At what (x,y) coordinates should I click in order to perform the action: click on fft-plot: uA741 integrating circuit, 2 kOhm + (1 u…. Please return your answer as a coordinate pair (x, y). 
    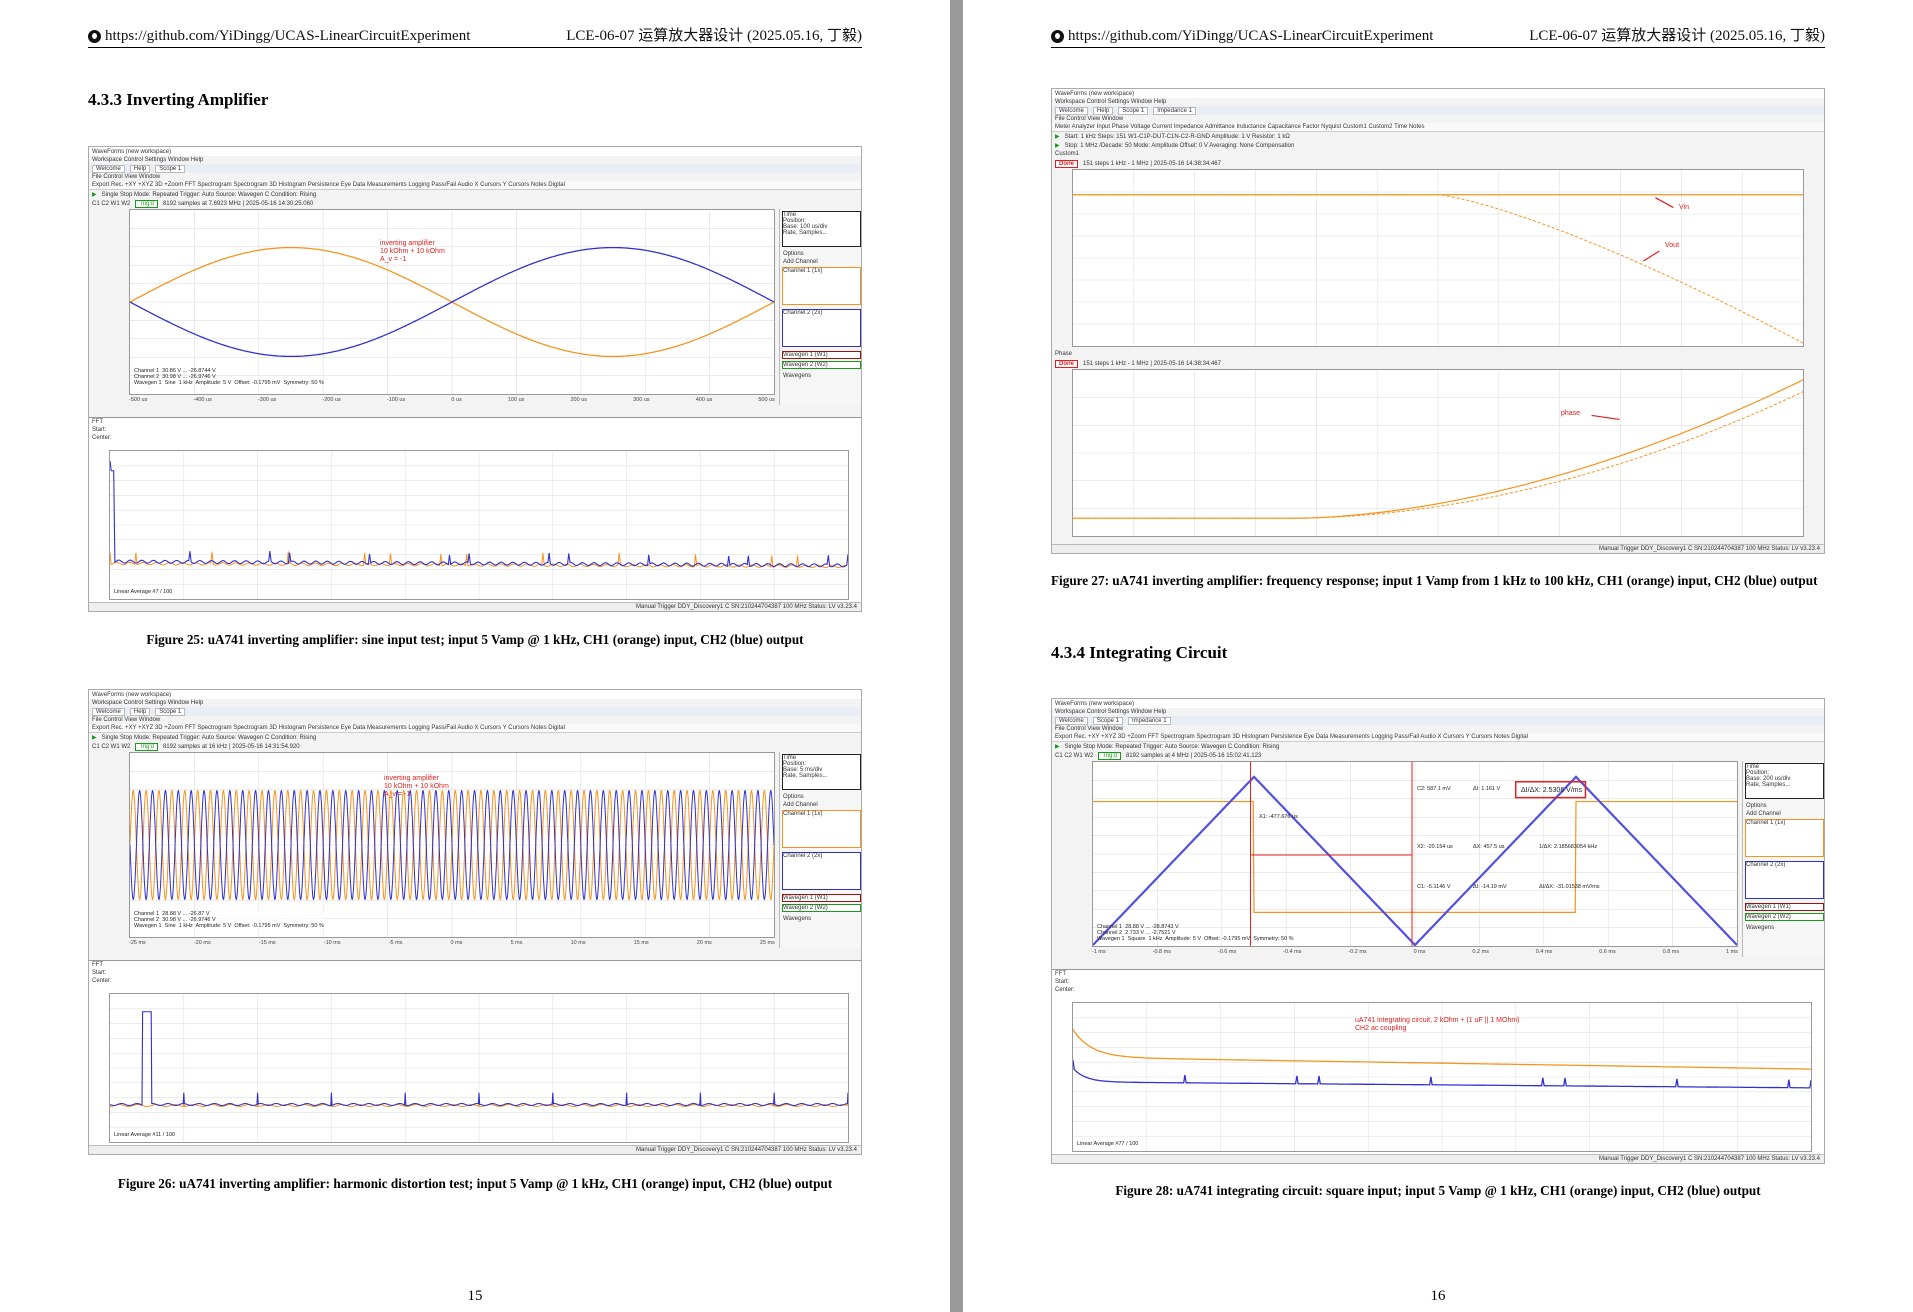
    Looking at the image, I should click on (1442, 1077).